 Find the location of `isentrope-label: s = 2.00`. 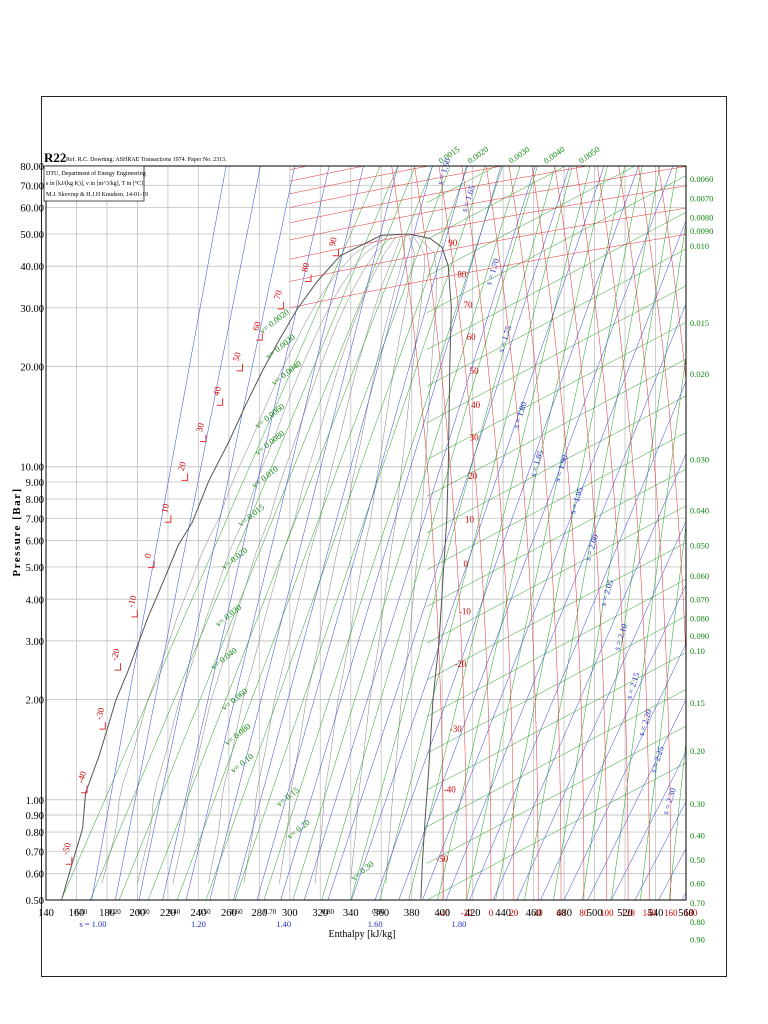

isentrope-label: s = 2.00 is located at coordinates (591, 547).